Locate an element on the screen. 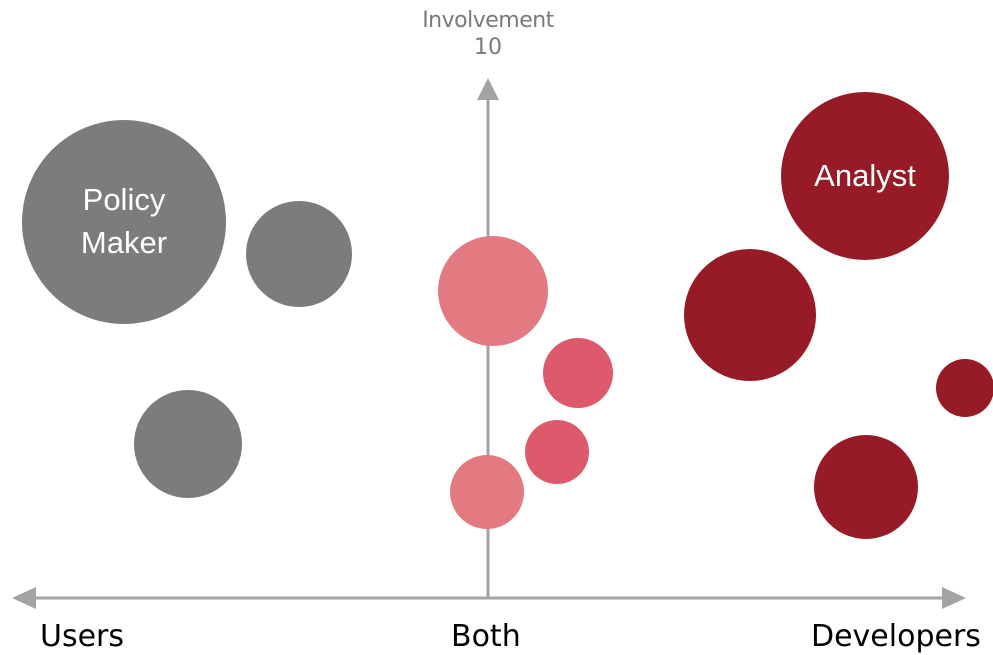 Image resolution: width=993 pixels, height=655 pixels. x-axis-label-users: Users is located at coordinates (82, 636).